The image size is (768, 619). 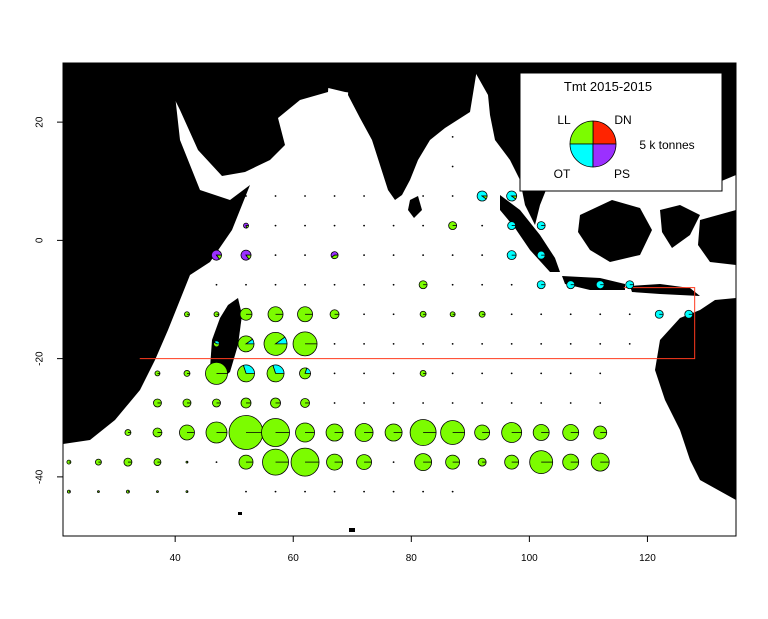 I want to click on x-tick-label: 40, so click(x=176, y=558).